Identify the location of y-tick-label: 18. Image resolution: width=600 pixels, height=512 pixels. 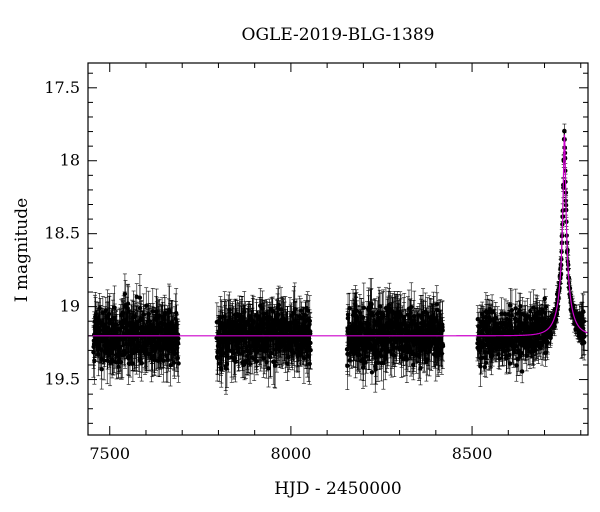
(70, 160).